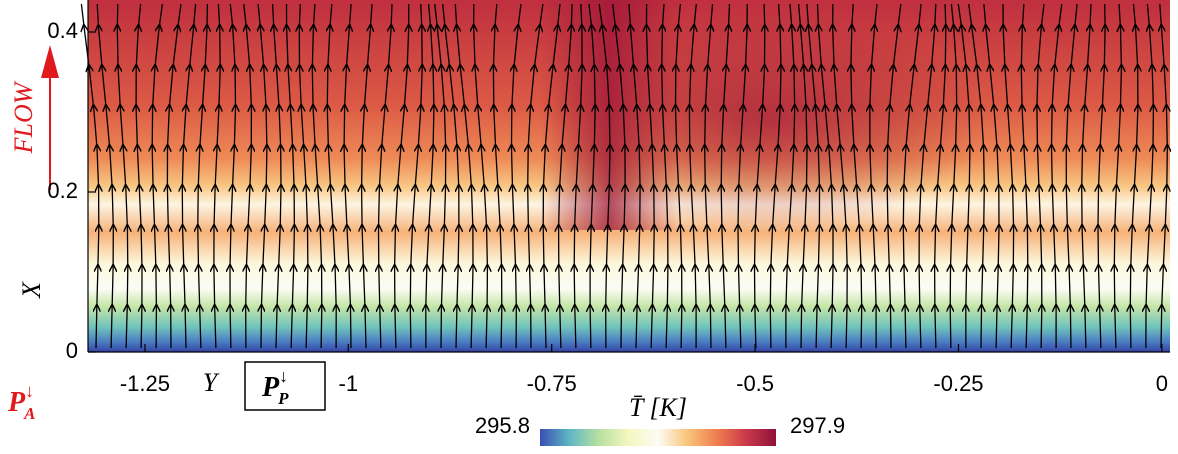 The height and width of the screenshot is (454, 1178). Describe the element at coordinates (23, 117) in the screenshot. I see `flow-label: FLOW` at that location.